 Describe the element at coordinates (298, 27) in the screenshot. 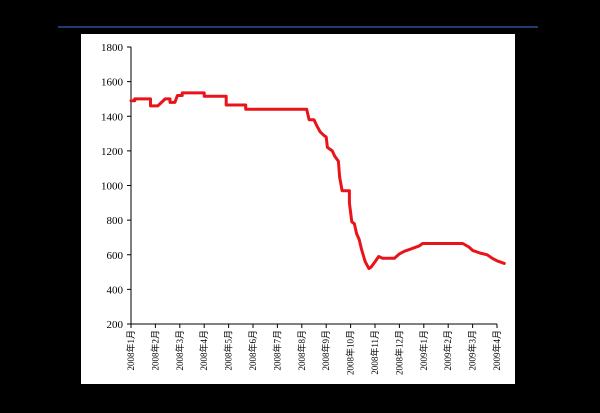

I see `header-rule` at that location.